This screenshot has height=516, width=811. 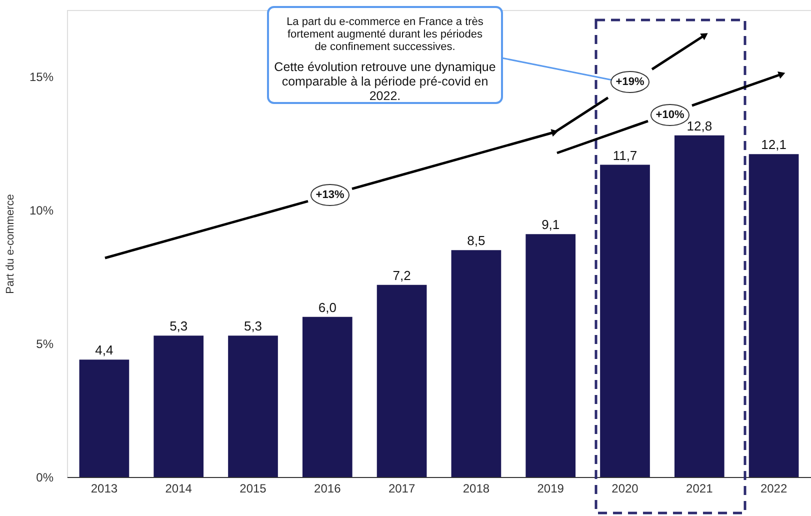 I want to click on x-tick-label: 2019, so click(x=550, y=489).